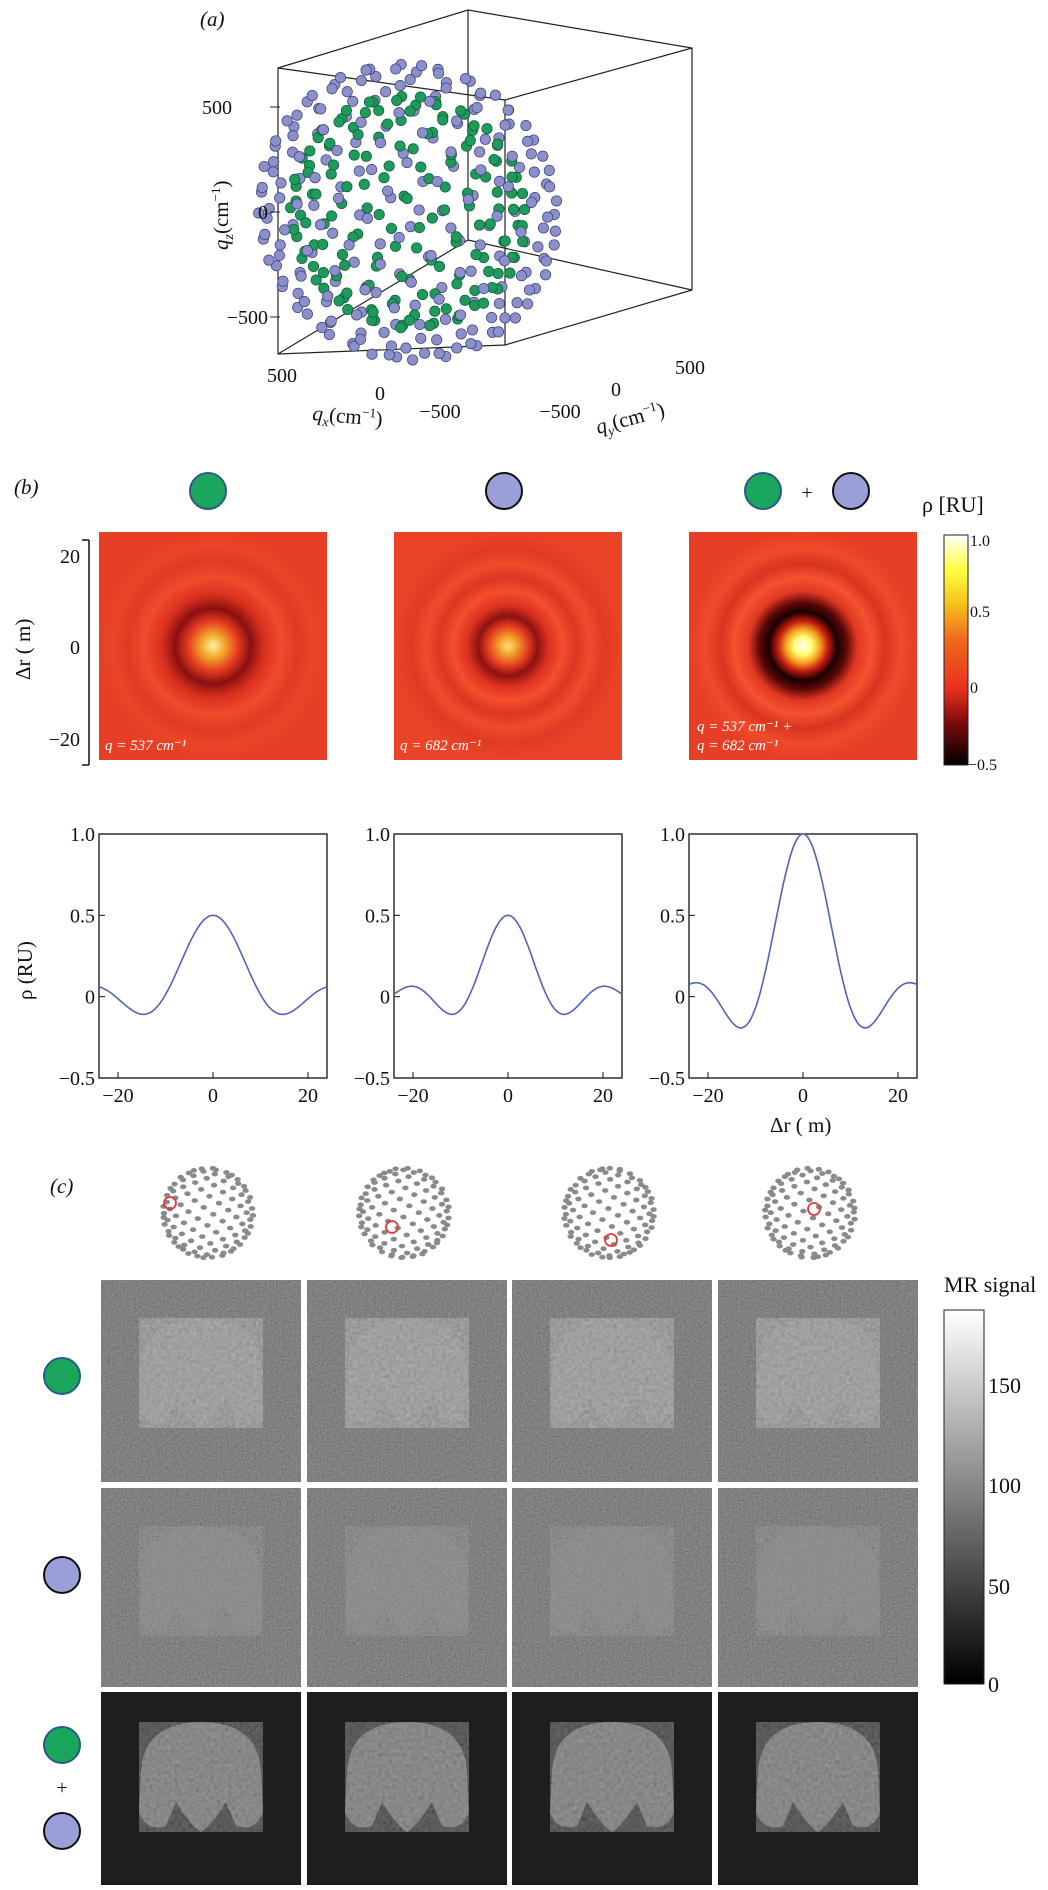 Image resolution: width=1048 pixels, height=1890 pixels. Describe the element at coordinates (377, 916) in the screenshot. I see `y-tick-label: 0.5` at that location.